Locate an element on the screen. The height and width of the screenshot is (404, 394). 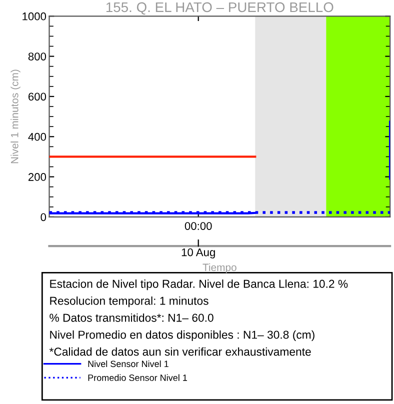
text: % Datos transmitidos*: N1– 60.0 is located at coordinates (132, 317).